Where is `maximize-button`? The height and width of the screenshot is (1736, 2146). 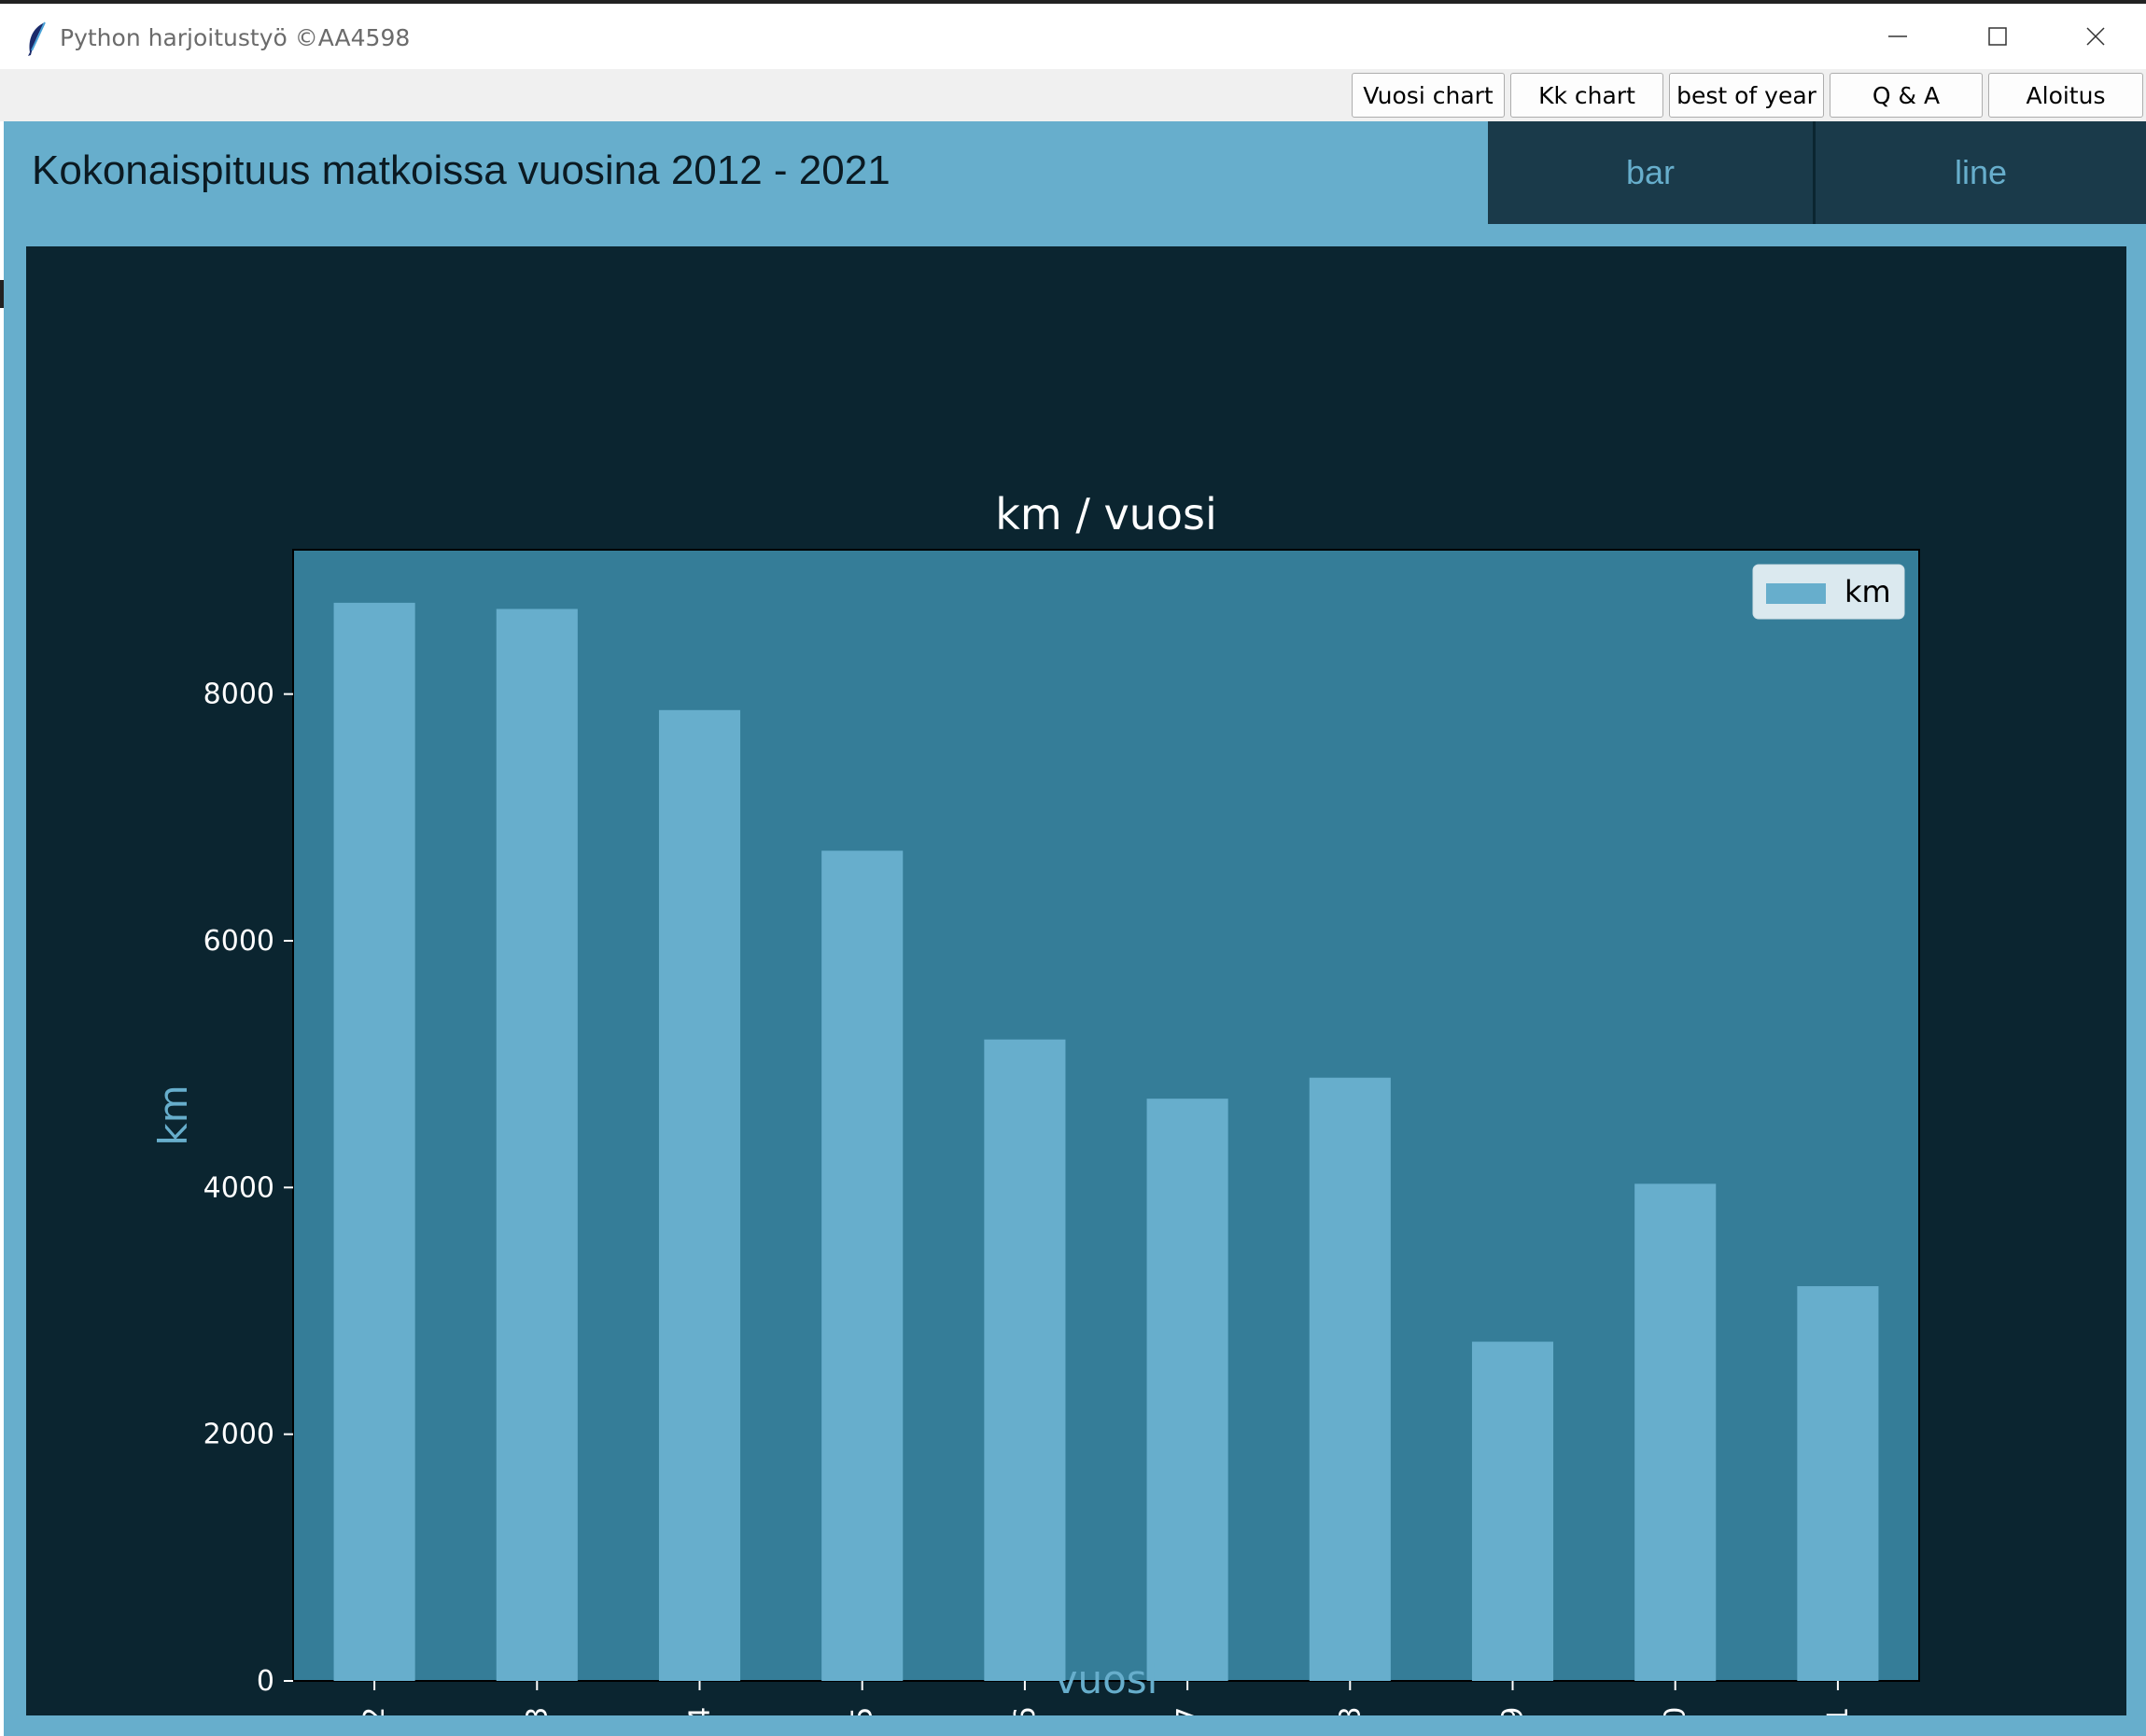
maximize-button is located at coordinates (1998, 36).